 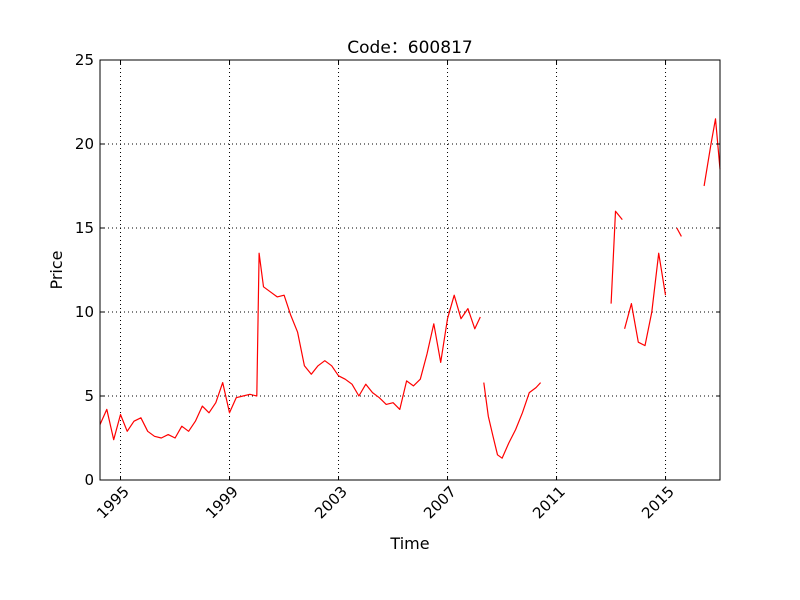 I want to click on x-tick-label: 2007, so click(x=440, y=503).